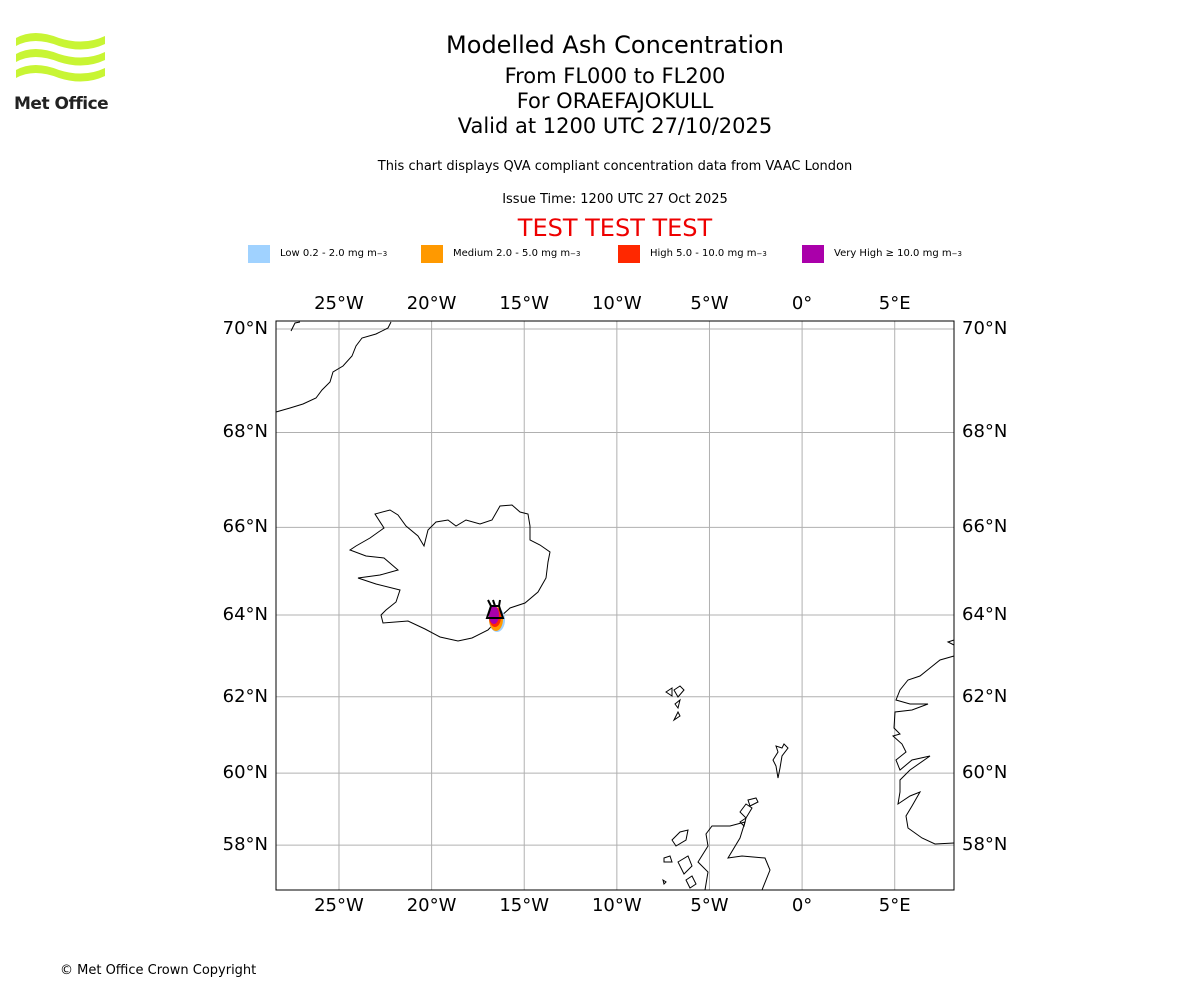 This screenshot has height=1000, width=1200. What do you see at coordinates (985, 328) in the screenshot?
I see `lat-tick-label-right: 70°N` at bounding box center [985, 328].